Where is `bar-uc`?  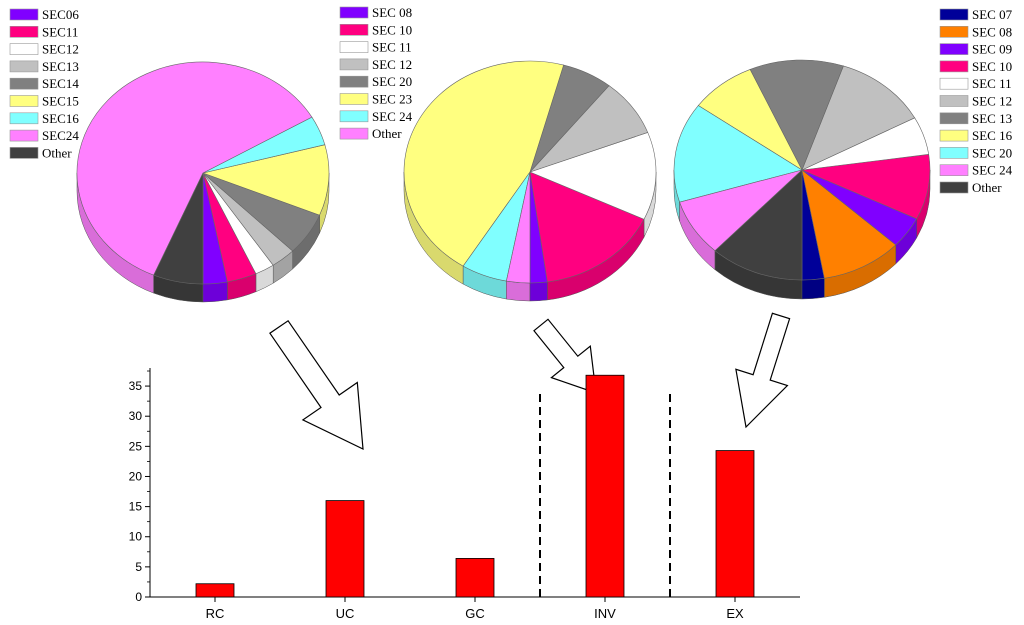 bar-uc is located at coordinates (345, 549).